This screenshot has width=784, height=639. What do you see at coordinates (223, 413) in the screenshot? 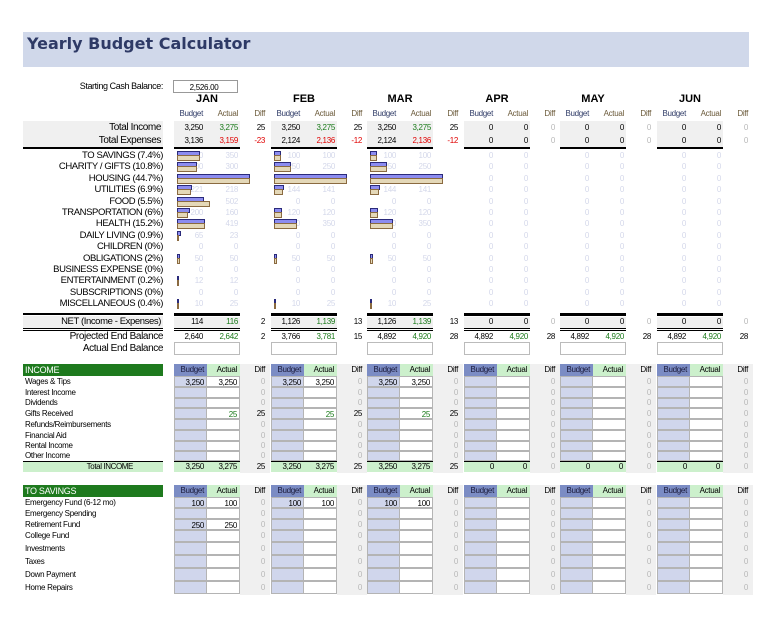
I see `income-actual-input: 25` at bounding box center [223, 413].